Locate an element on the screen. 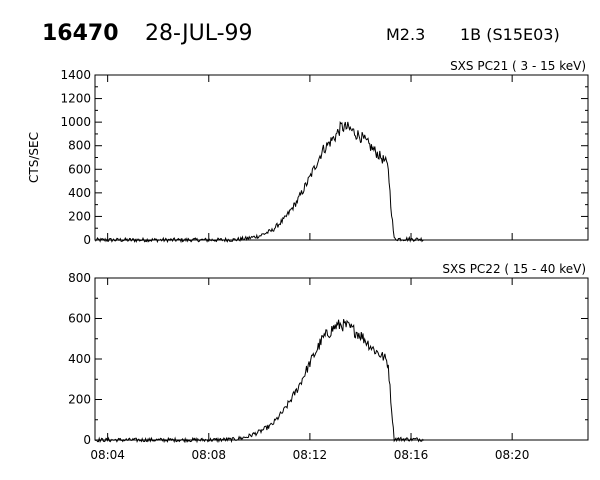  flare-class: M2.3 is located at coordinates (405, 34).